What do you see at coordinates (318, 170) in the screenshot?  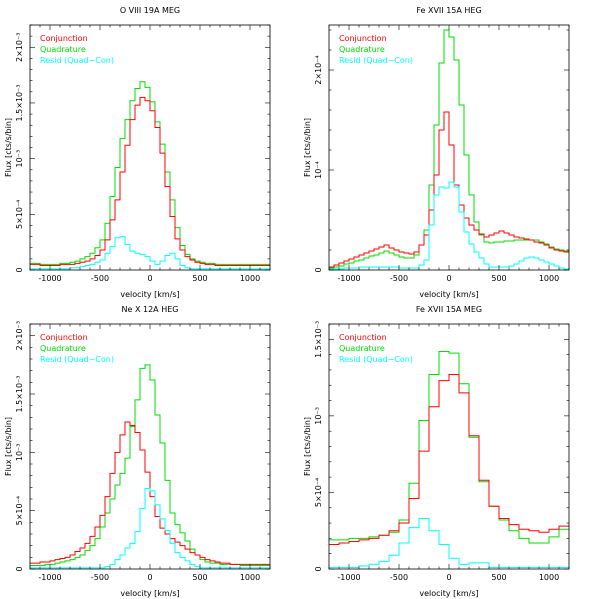 I see `y-tick-label: 10⁻⁴` at bounding box center [318, 170].